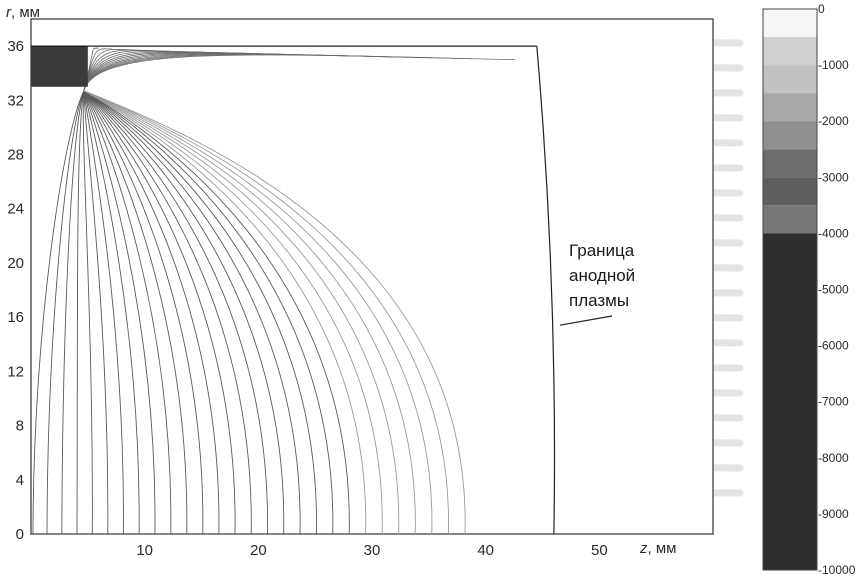 This screenshot has height=577, width=865. I want to click on x-axis-label: z, мм, so click(657, 548).